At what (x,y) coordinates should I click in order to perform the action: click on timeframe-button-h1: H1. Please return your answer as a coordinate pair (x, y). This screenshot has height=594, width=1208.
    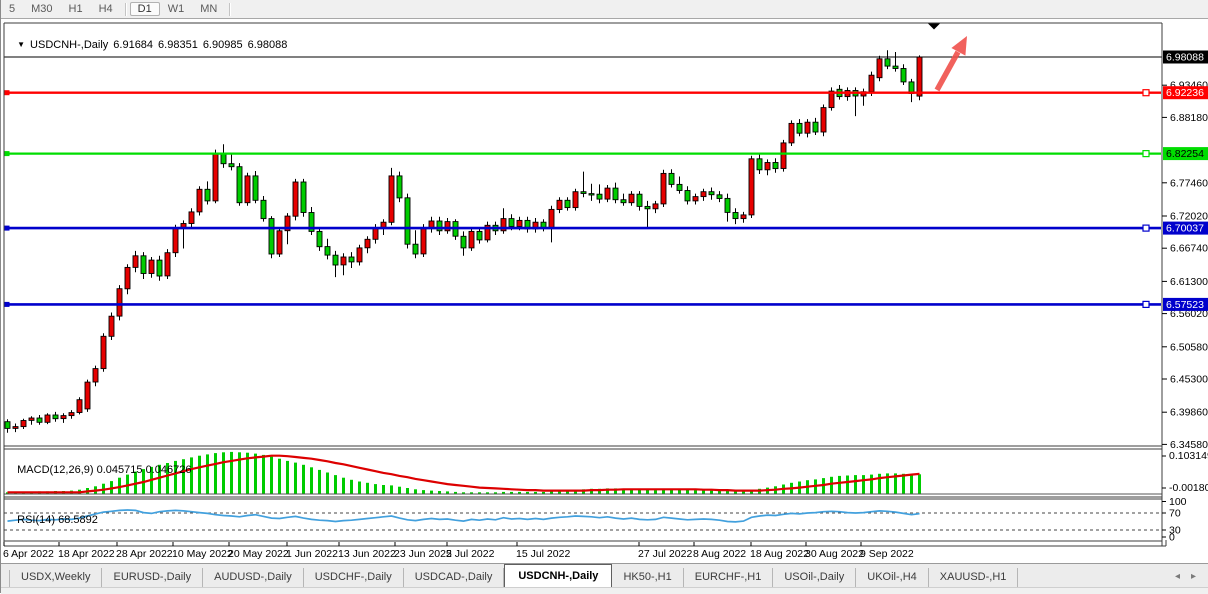
    Looking at the image, I should click on (75, 9).